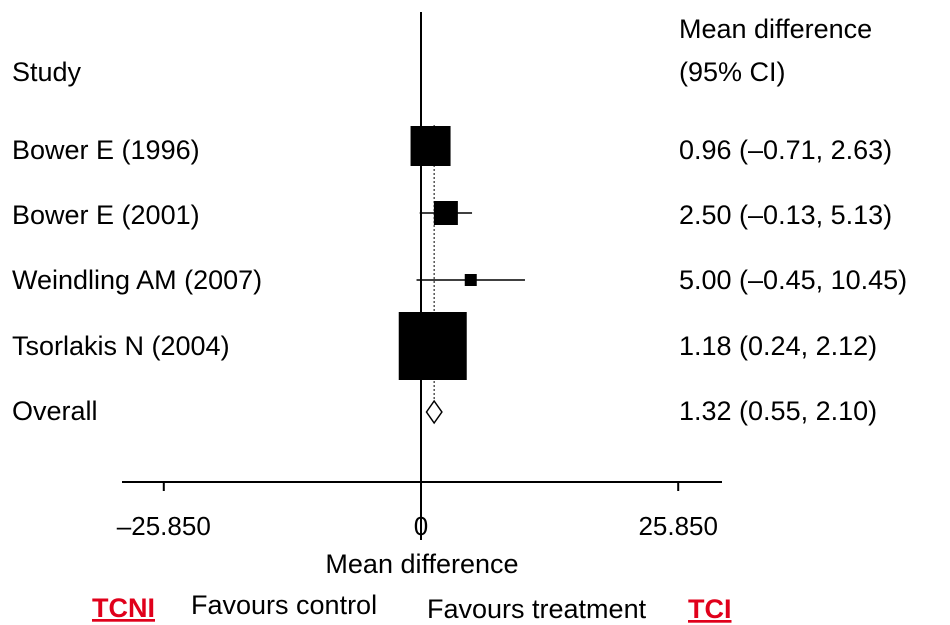  I want to click on study-label-1: Bower E (1996), so click(106, 150).